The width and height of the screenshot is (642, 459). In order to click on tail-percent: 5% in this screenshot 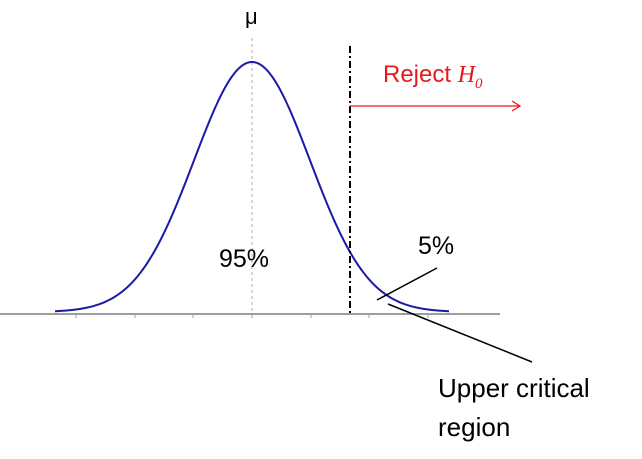, I will do `click(436, 246)`.